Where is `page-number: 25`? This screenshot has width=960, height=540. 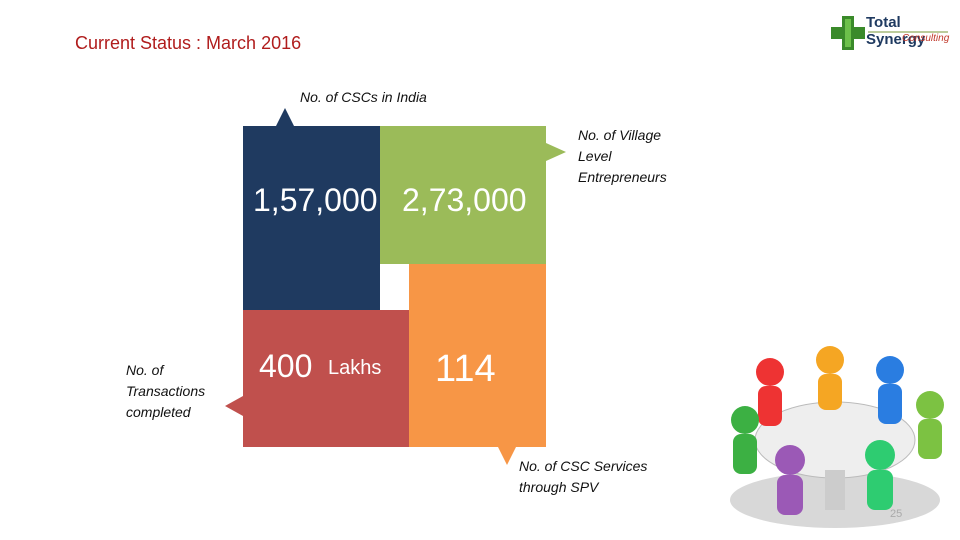 page-number: 25 is located at coordinates (896, 514).